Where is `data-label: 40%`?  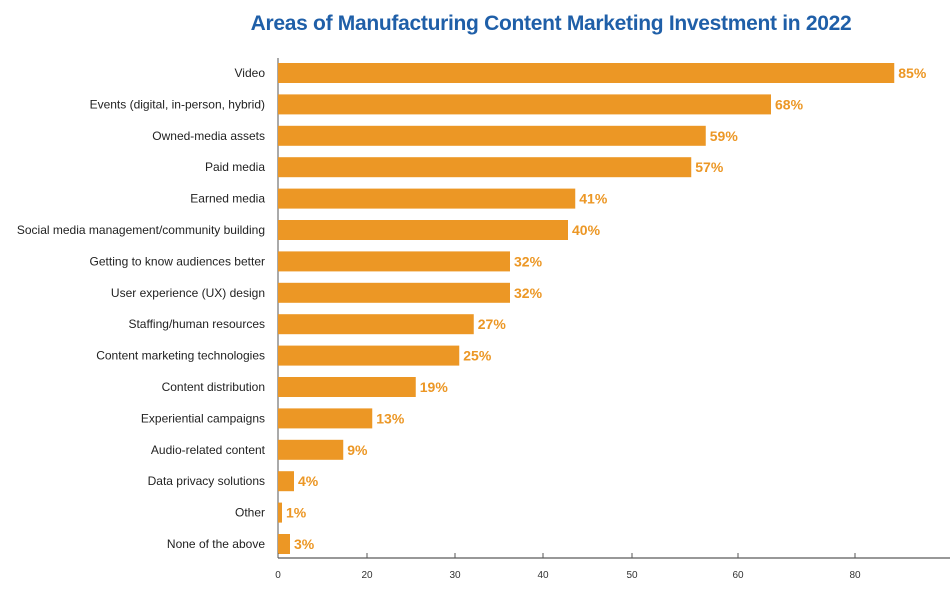 data-label: 40% is located at coordinates (586, 230).